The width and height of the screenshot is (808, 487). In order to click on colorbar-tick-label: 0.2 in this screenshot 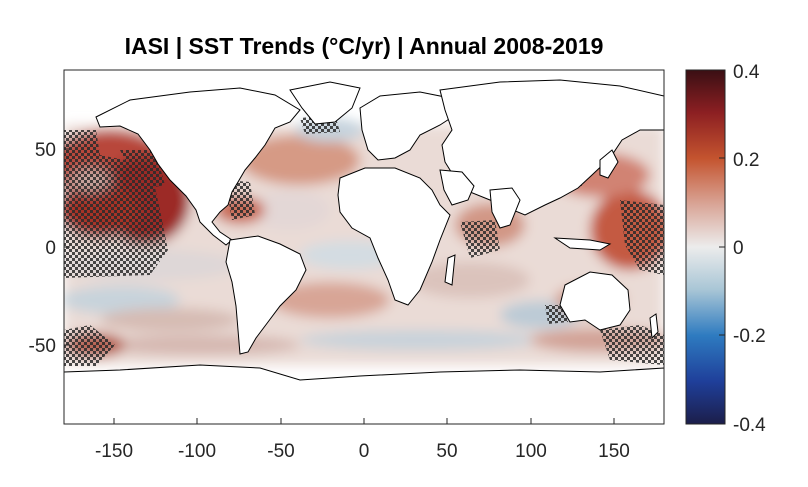, I will do `click(746, 160)`.